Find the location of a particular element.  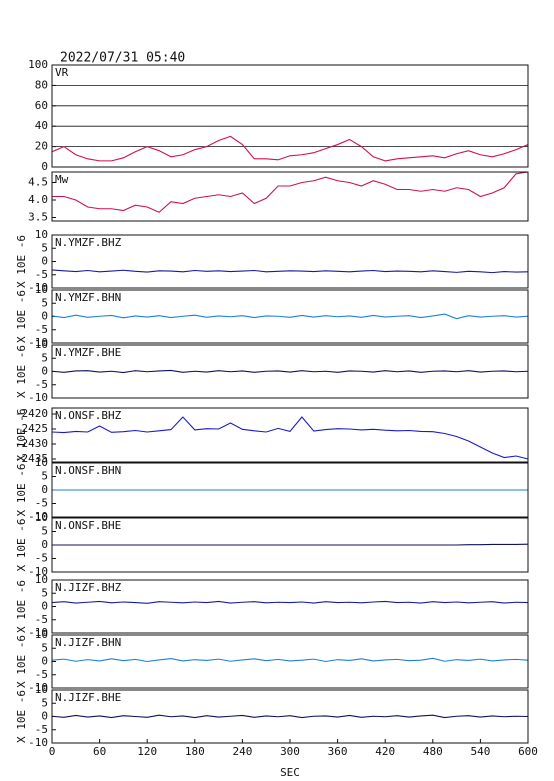

panel-label: N.JIZF.BHZ is located at coordinates (88, 587).